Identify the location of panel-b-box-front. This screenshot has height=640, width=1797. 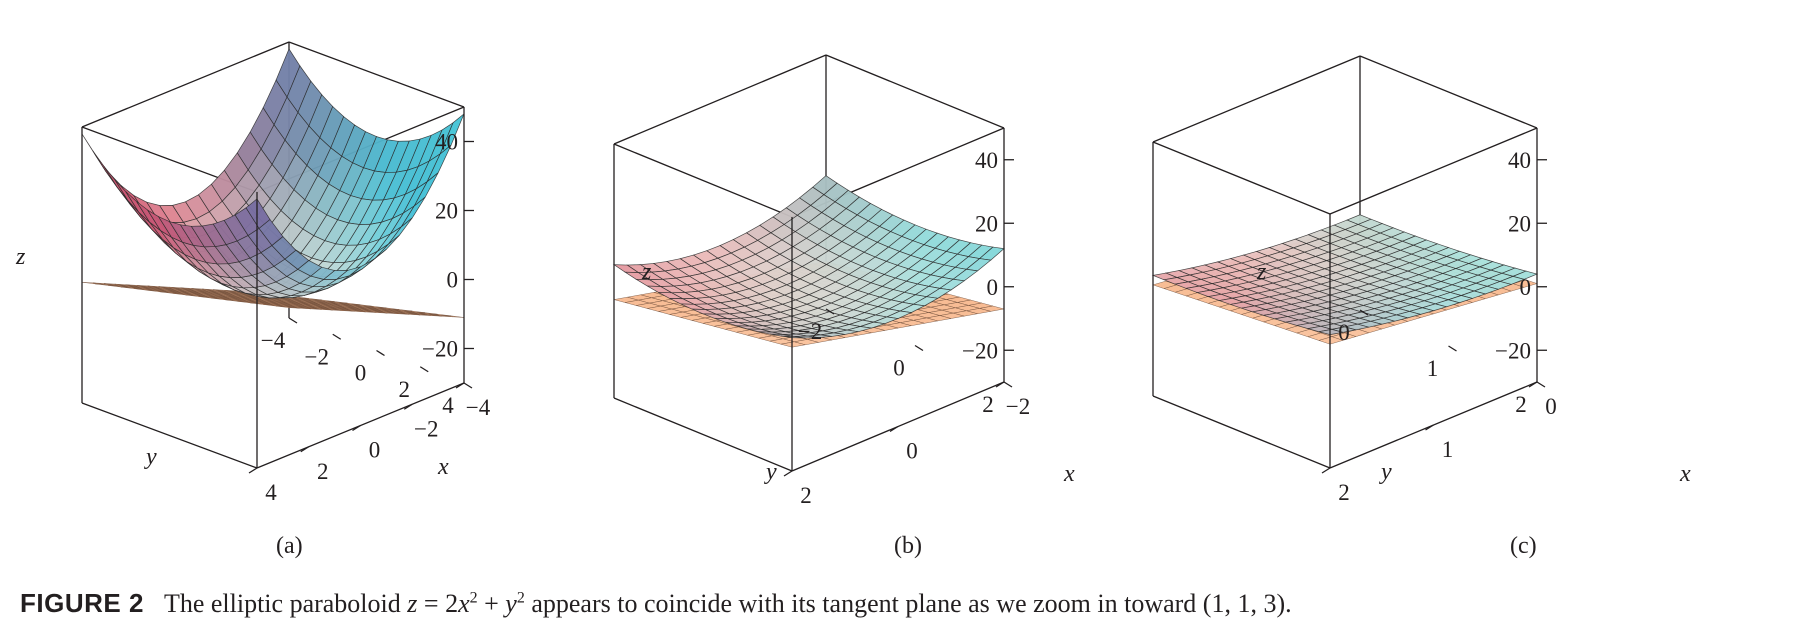
(809, 300).